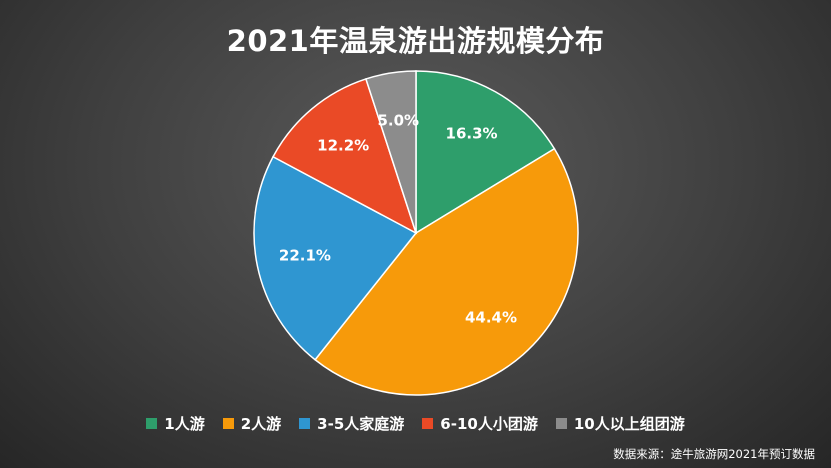  Describe the element at coordinates (305, 255) in the screenshot. I see `slice-value-label: 22.1%` at that location.